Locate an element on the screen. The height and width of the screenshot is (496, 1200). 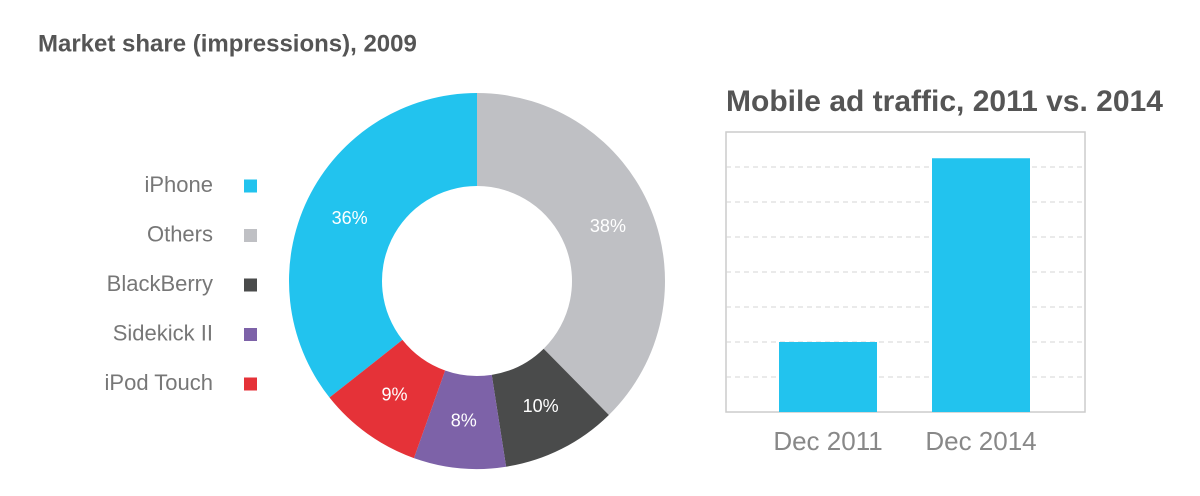
legend-label: iPod Touch is located at coordinates (159, 382).